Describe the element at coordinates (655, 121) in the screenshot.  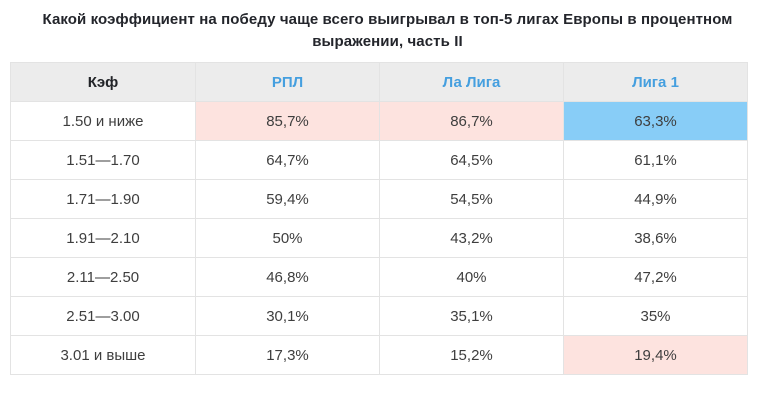
I see `percent-cell: 63,3%` at that location.